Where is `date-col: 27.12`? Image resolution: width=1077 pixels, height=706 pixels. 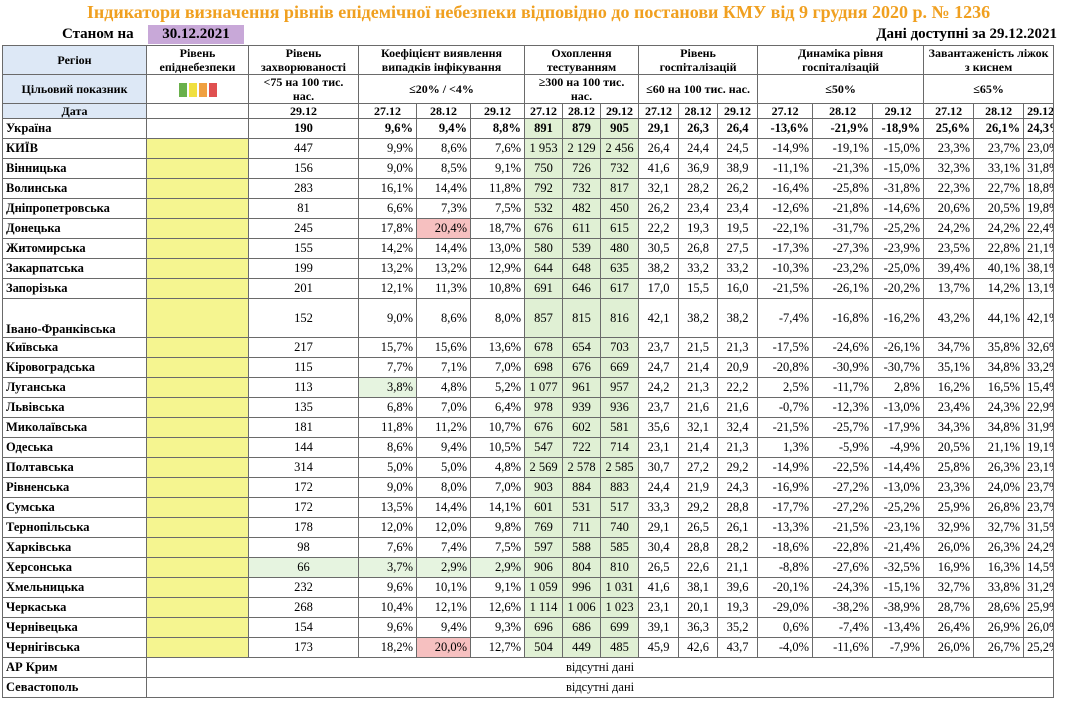
date-col: 27.12 is located at coordinates (785, 111).